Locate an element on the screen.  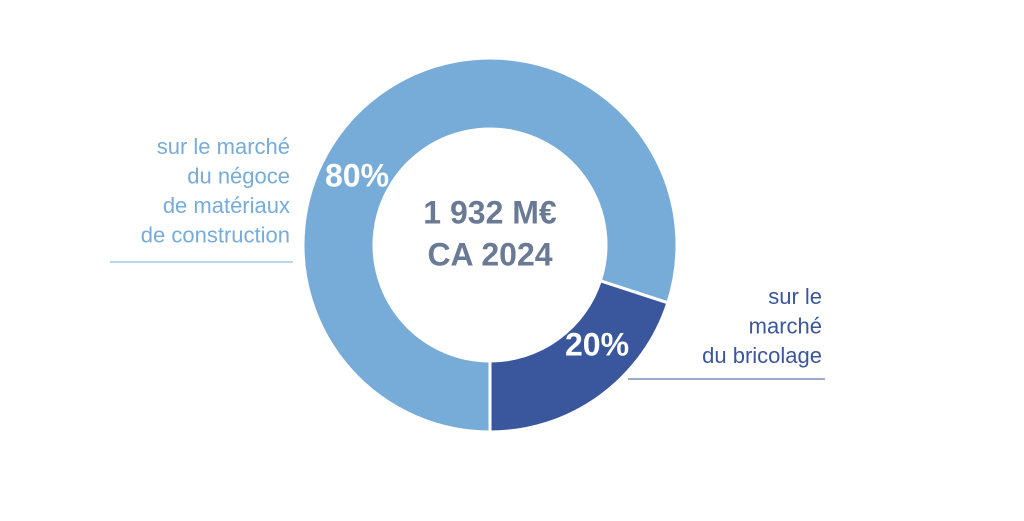
category-label: marché is located at coordinates (785, 325).